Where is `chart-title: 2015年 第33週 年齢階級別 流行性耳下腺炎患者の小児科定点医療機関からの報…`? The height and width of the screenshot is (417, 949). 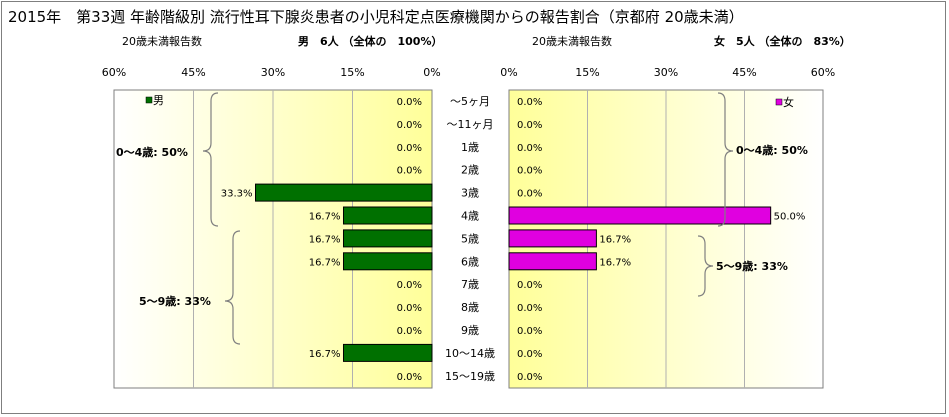
chart-title: 2015年 第33週 年齢階級別 流行性耳下腺炎患者の小児科定点医療機関からの報… is located at coordinates (376, 17).